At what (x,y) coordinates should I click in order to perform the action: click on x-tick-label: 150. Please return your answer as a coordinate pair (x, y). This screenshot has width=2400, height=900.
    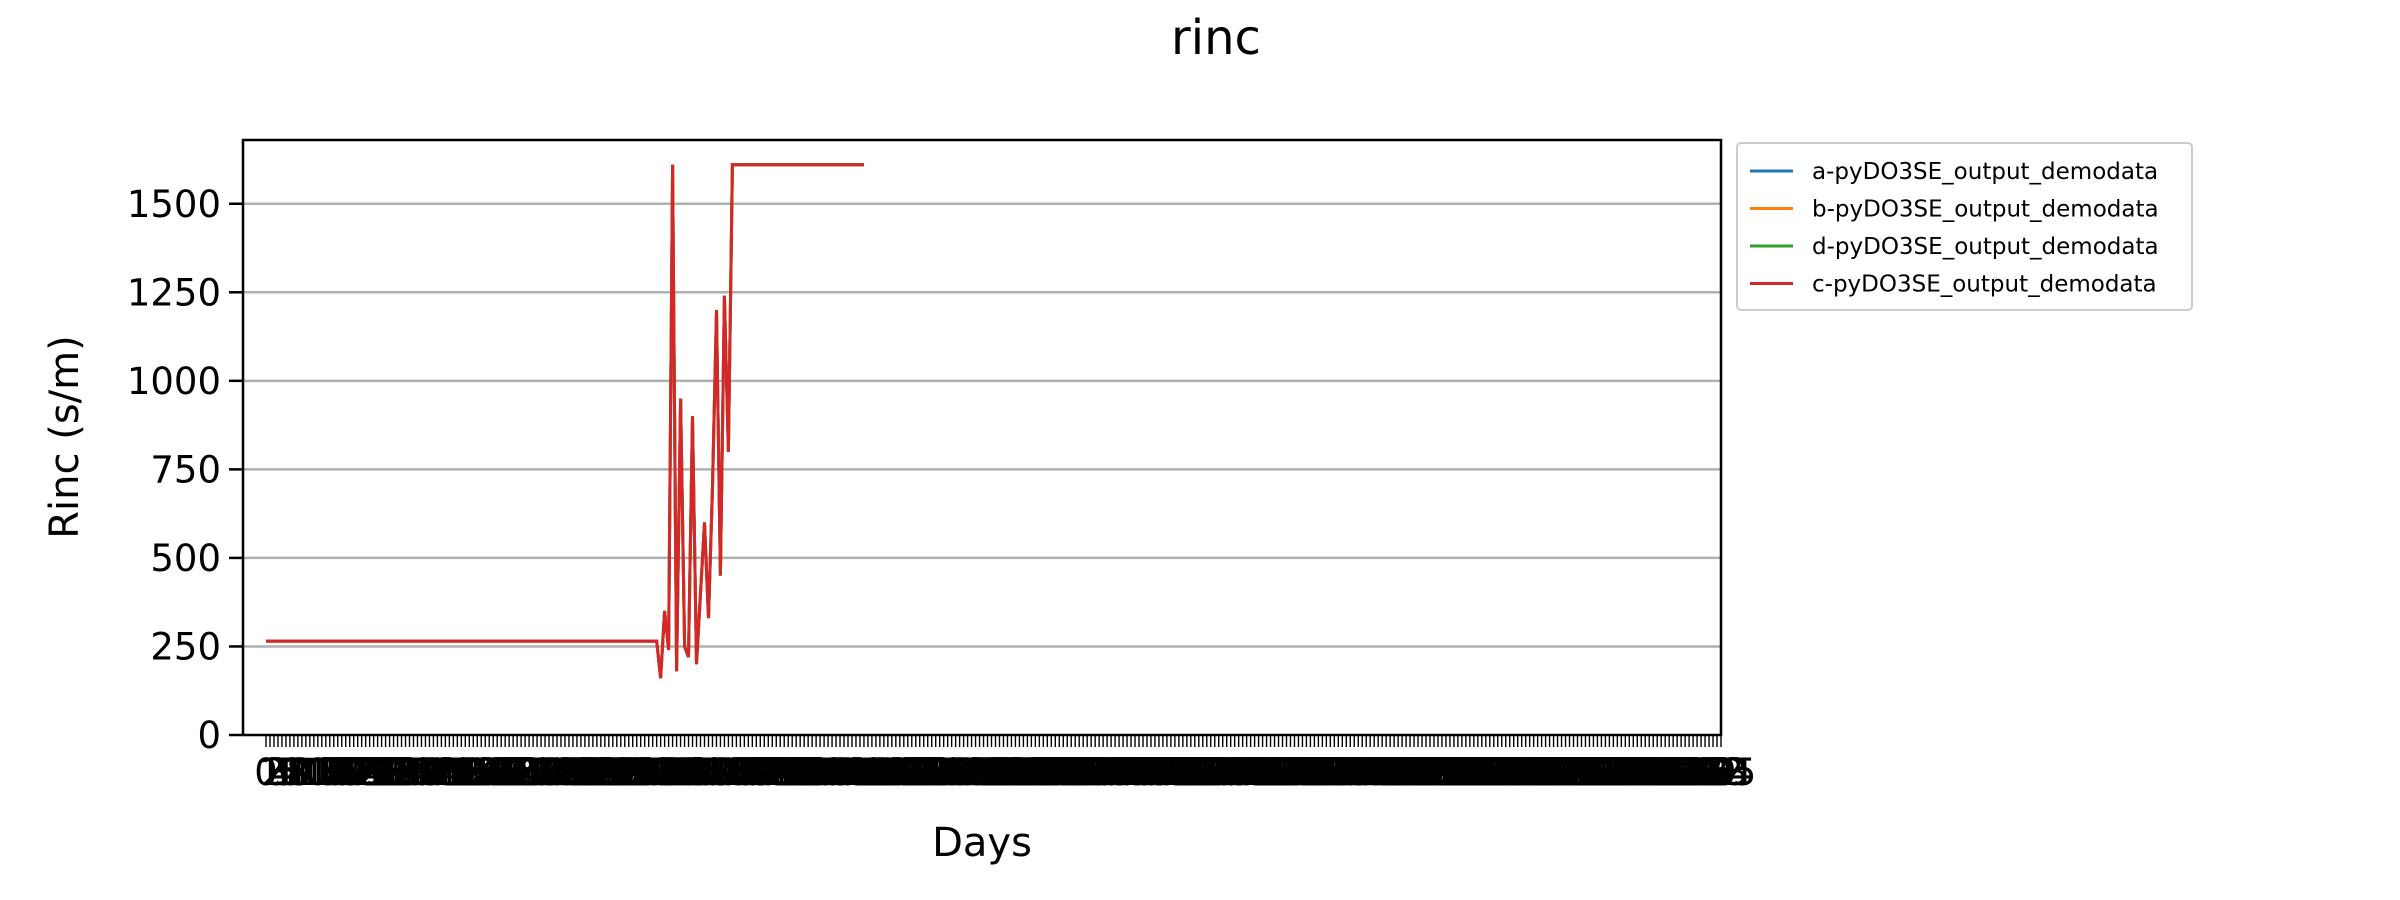
    Looking at the image, I should click on (864, 772).